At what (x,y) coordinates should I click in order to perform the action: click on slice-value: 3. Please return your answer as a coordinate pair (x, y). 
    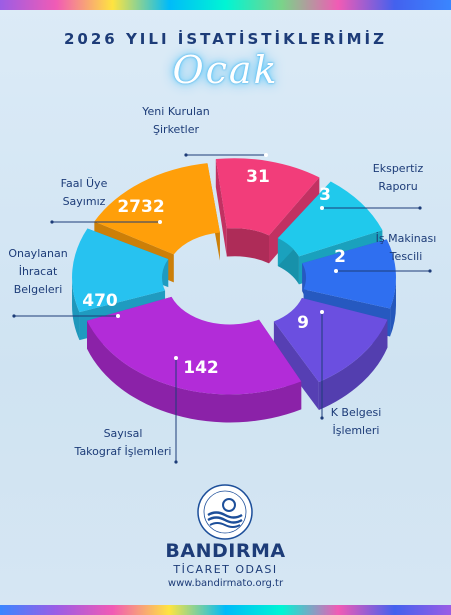
    Looking at the image, I should click on (325, 195).